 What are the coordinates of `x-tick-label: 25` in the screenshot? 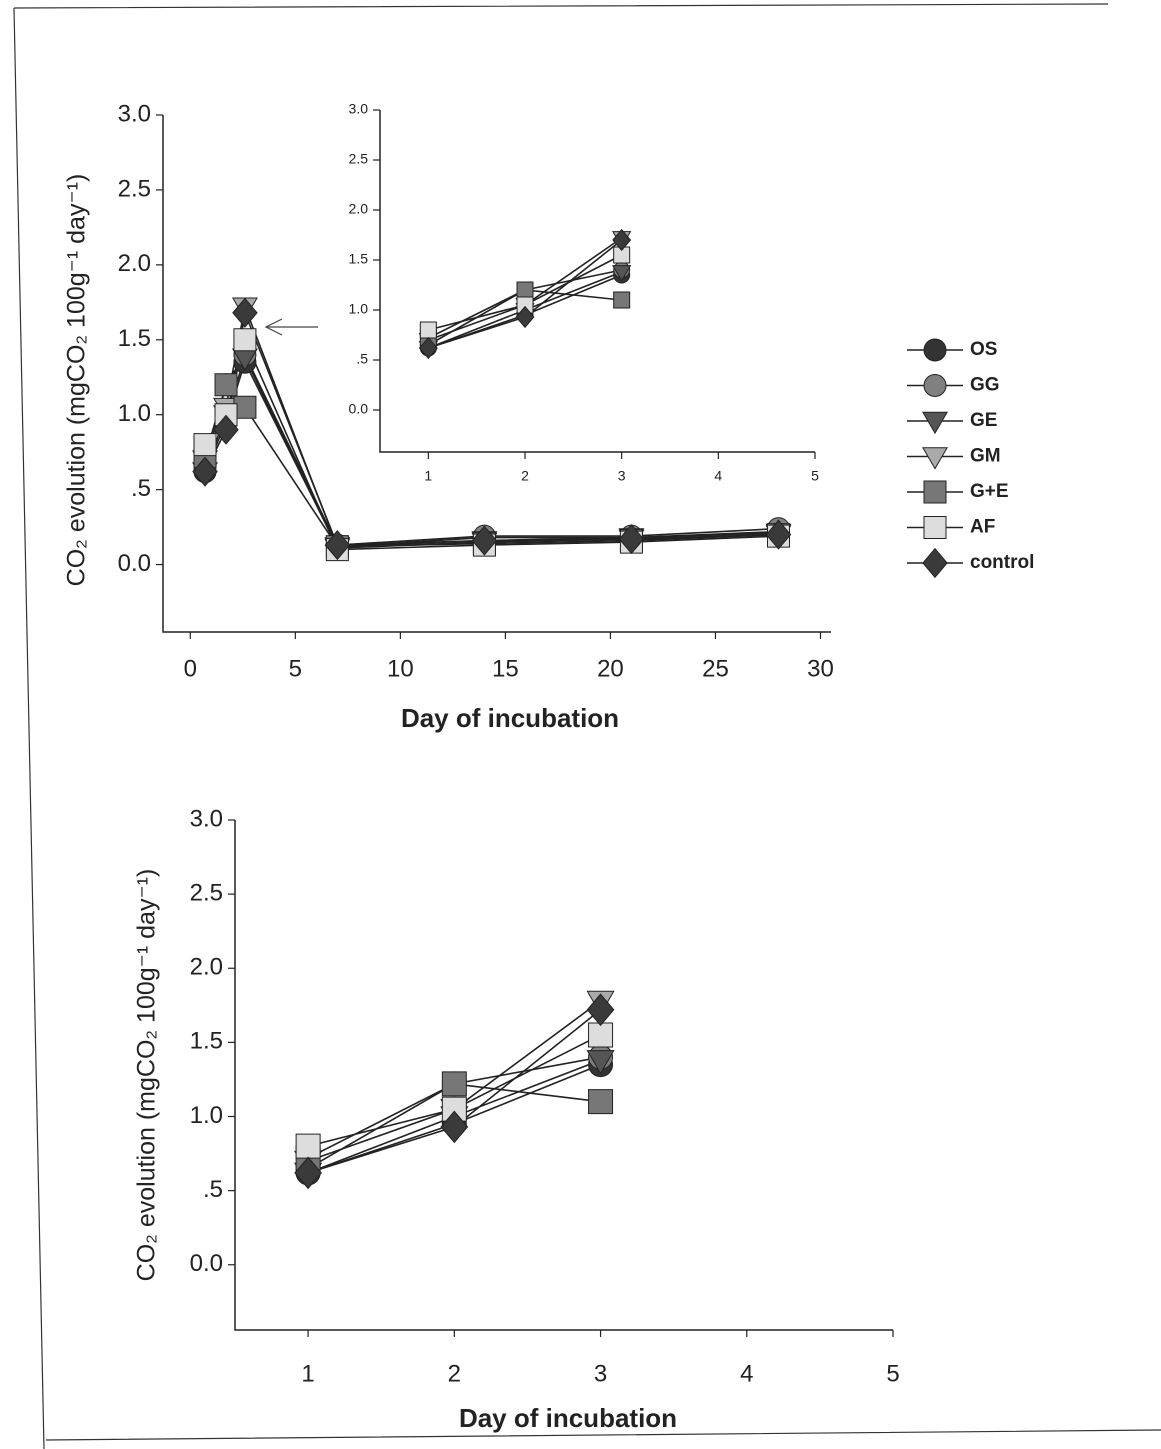 It's located at (715, 668).